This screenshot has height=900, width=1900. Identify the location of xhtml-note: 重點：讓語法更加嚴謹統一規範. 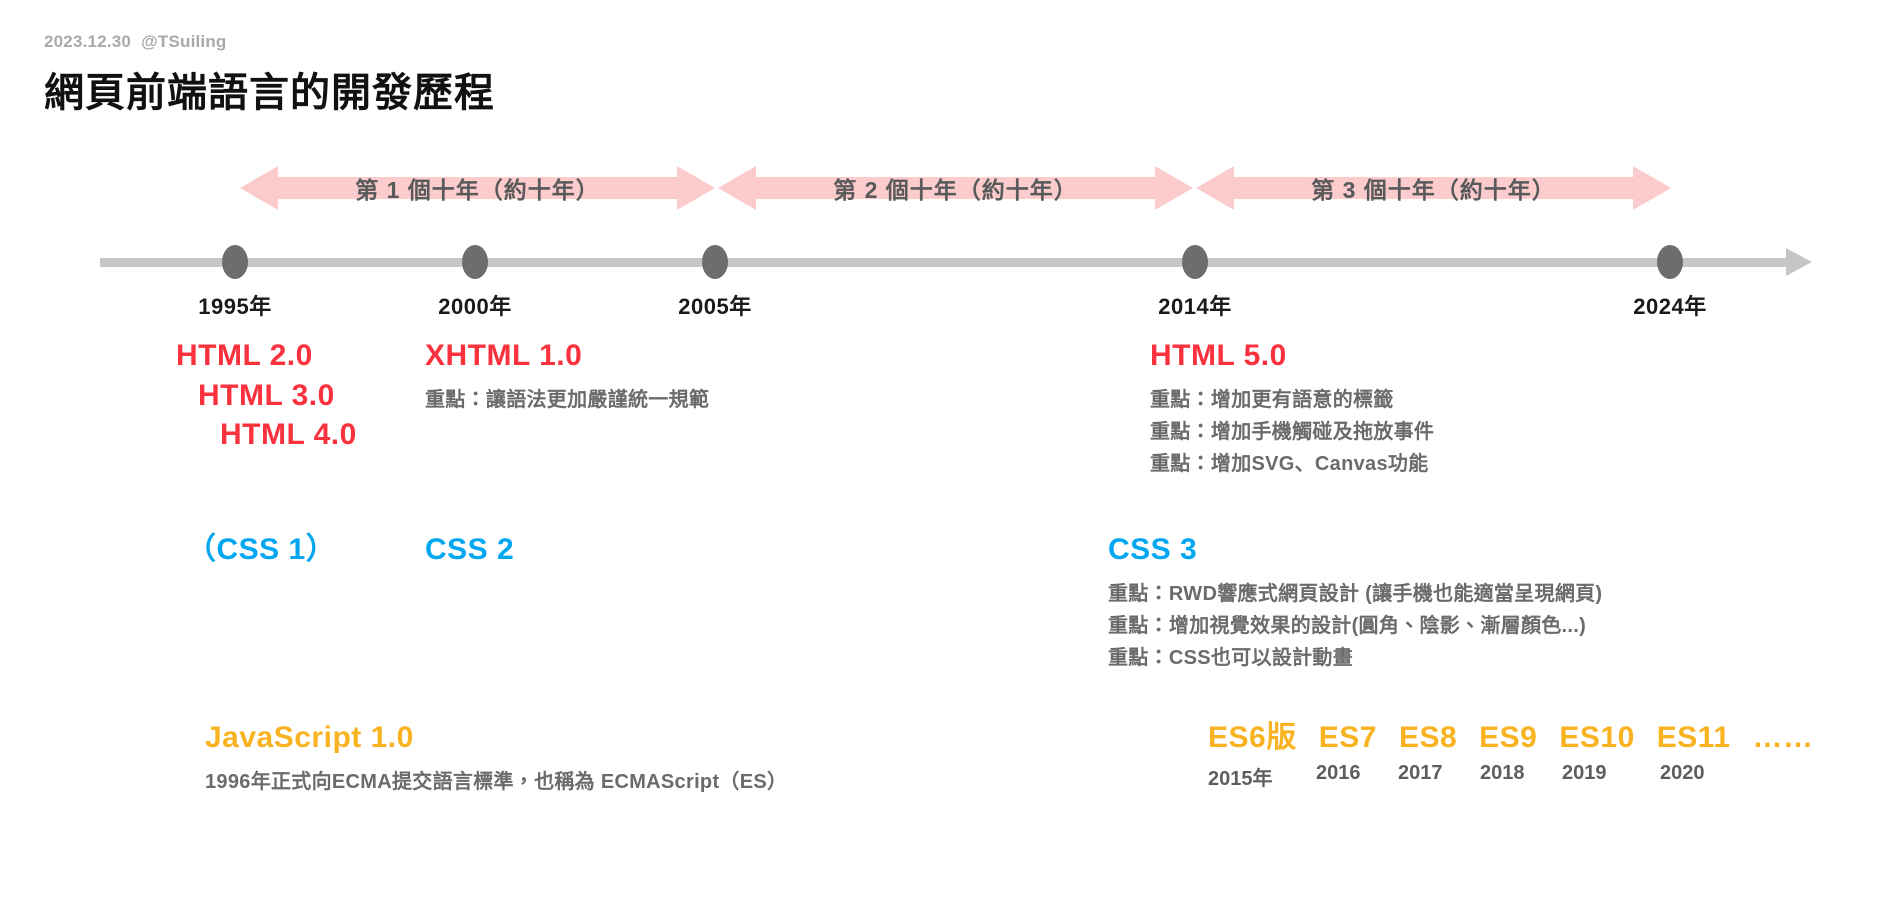
(567, 399).